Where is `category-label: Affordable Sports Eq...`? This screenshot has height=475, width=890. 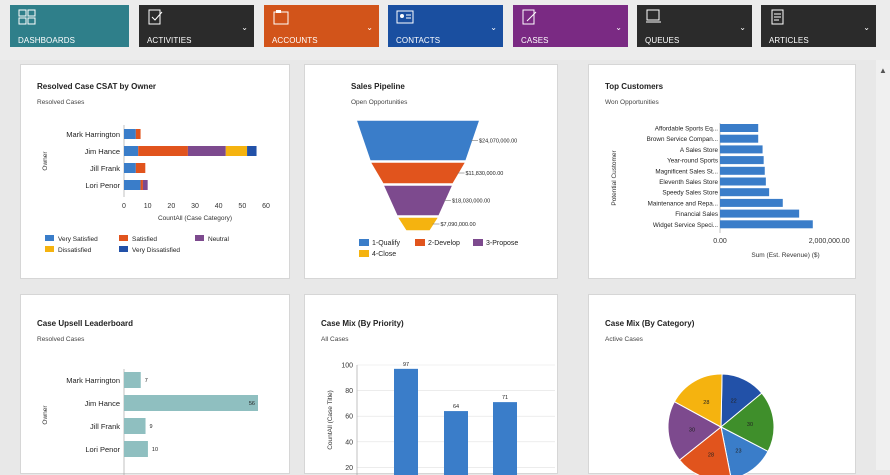
category-label: Affordable Sports Eq... is located at coordinates (686, 129).